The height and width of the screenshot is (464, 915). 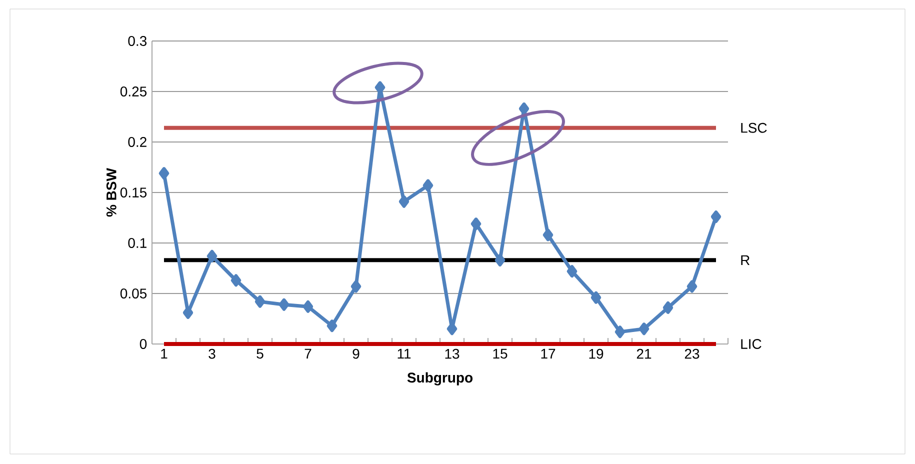 What do you see at coordinates (133, 293) in the screenshot?
I see `y-tick-label: 0.05` at bounding box center [133, 293].